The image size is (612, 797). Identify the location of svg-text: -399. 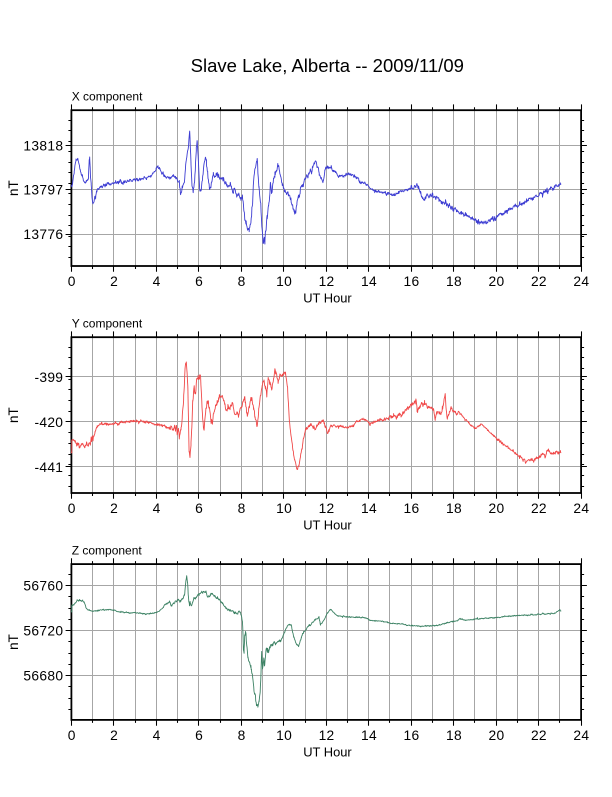
(48, 377).